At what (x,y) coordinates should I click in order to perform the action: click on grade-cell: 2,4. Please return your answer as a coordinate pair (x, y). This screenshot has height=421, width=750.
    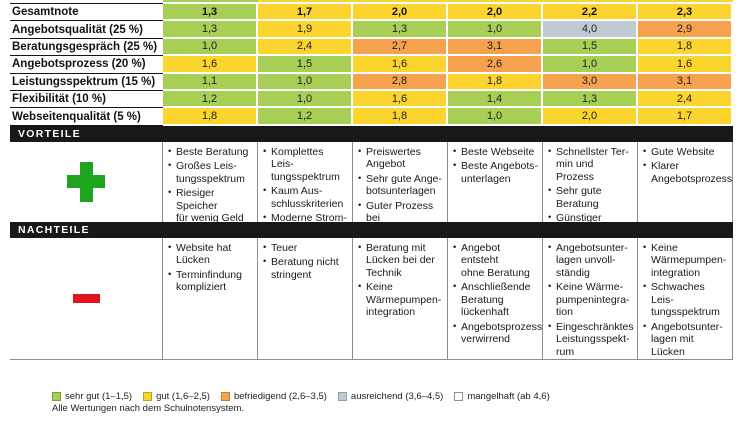
    Looking at the image, I should click on (685, 99).